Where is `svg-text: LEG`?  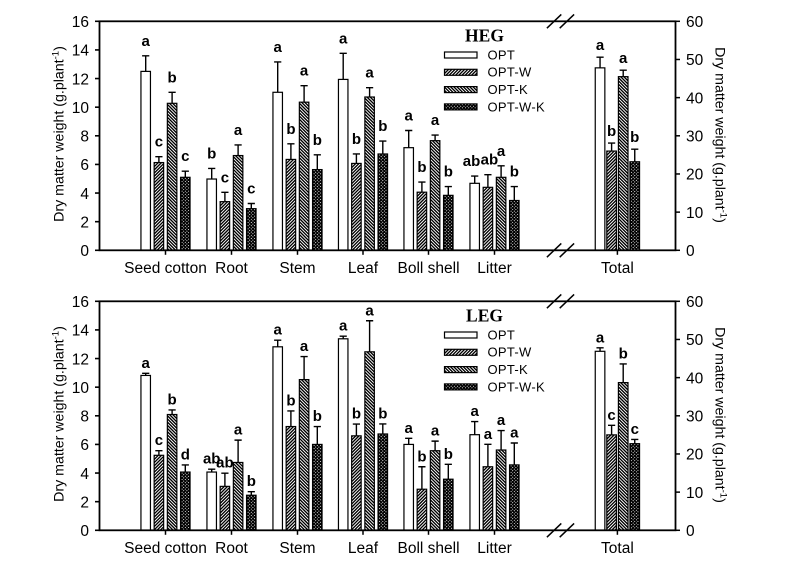
svg-text: LEG is located at coordinates (484, 316).